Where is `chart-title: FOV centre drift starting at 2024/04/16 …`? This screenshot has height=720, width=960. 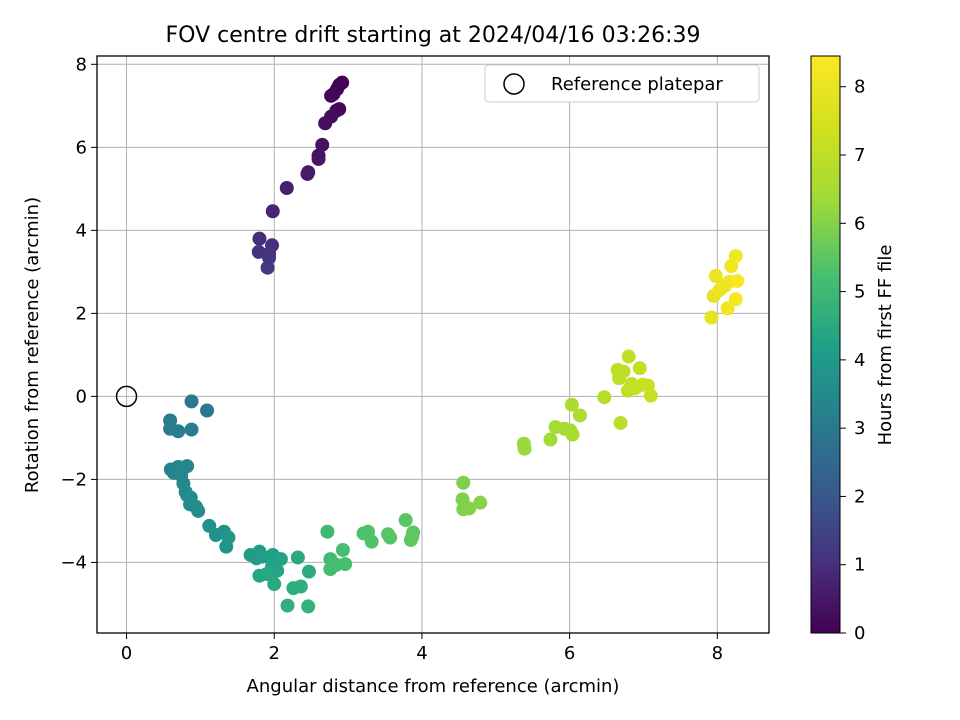 chart-title: FOV centre drift starting at 2024/04/16 … is located at coordinates (433, 35).